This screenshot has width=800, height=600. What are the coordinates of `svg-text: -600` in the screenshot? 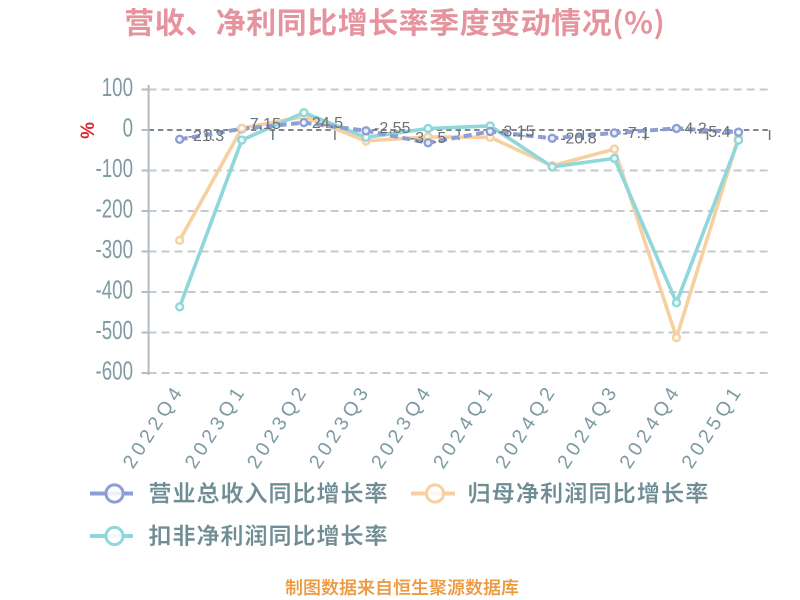 It's located at (114, 370).